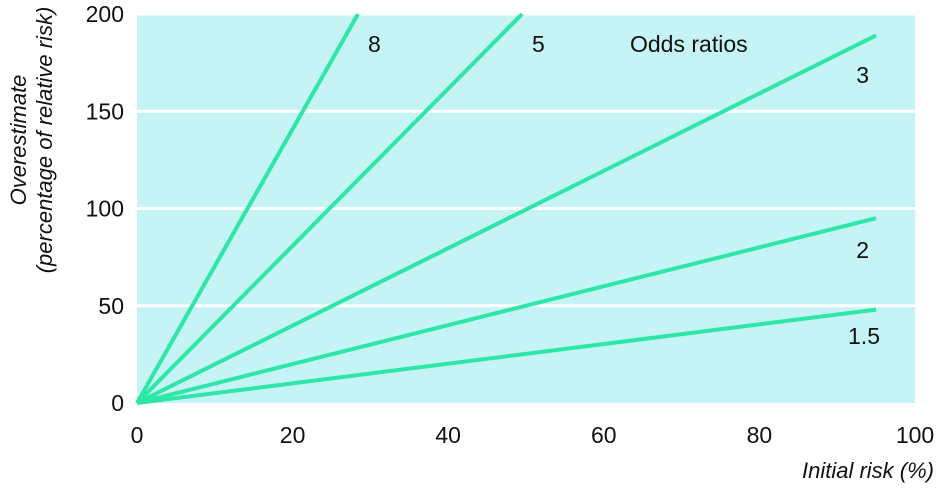  What do you see at coordinates (915, 435) in the screenshot?
I see `x-tick-label: 100` at bounding box center [915, 435].